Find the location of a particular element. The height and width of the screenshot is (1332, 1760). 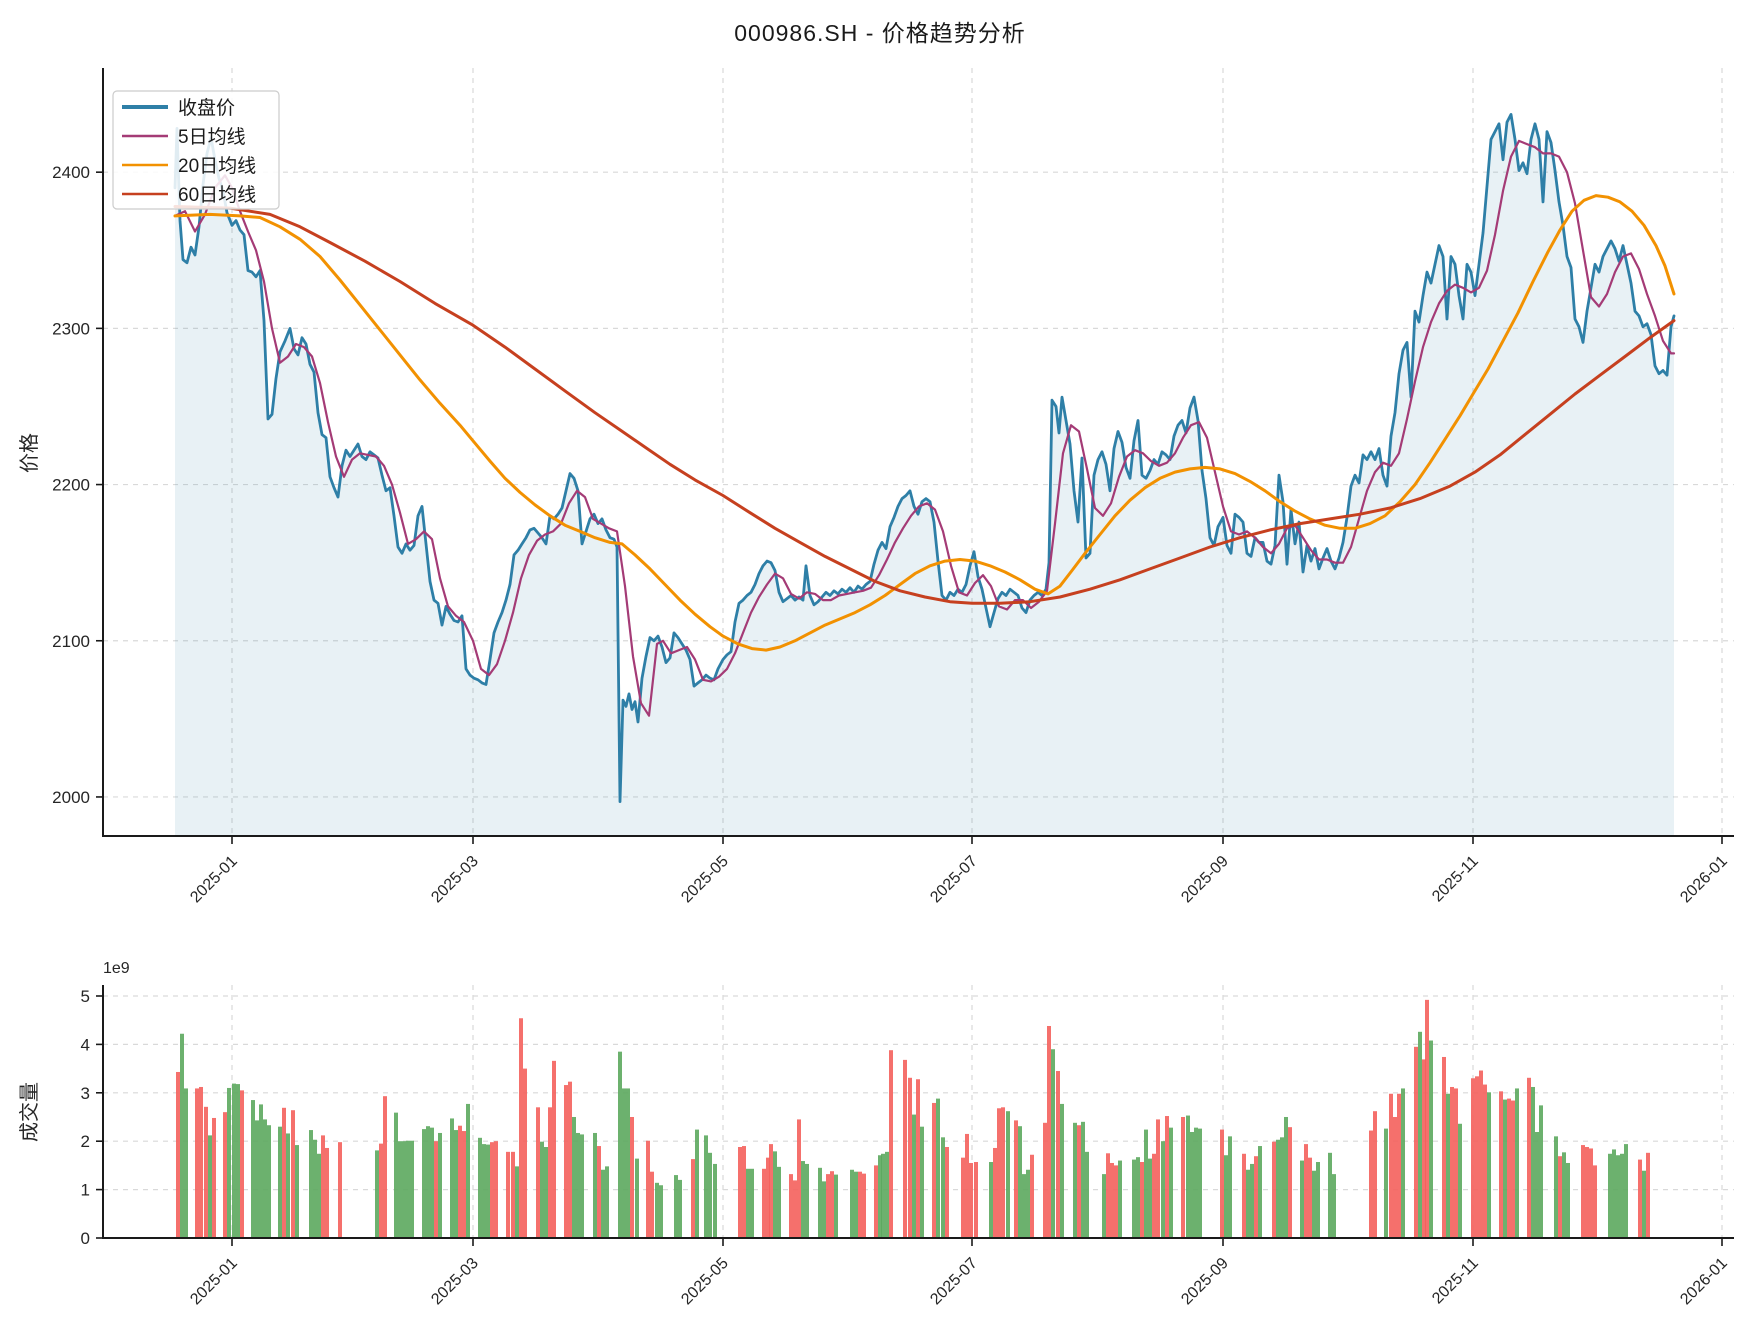

tick-label-y: 3 is located at coordinates (85, 1093).